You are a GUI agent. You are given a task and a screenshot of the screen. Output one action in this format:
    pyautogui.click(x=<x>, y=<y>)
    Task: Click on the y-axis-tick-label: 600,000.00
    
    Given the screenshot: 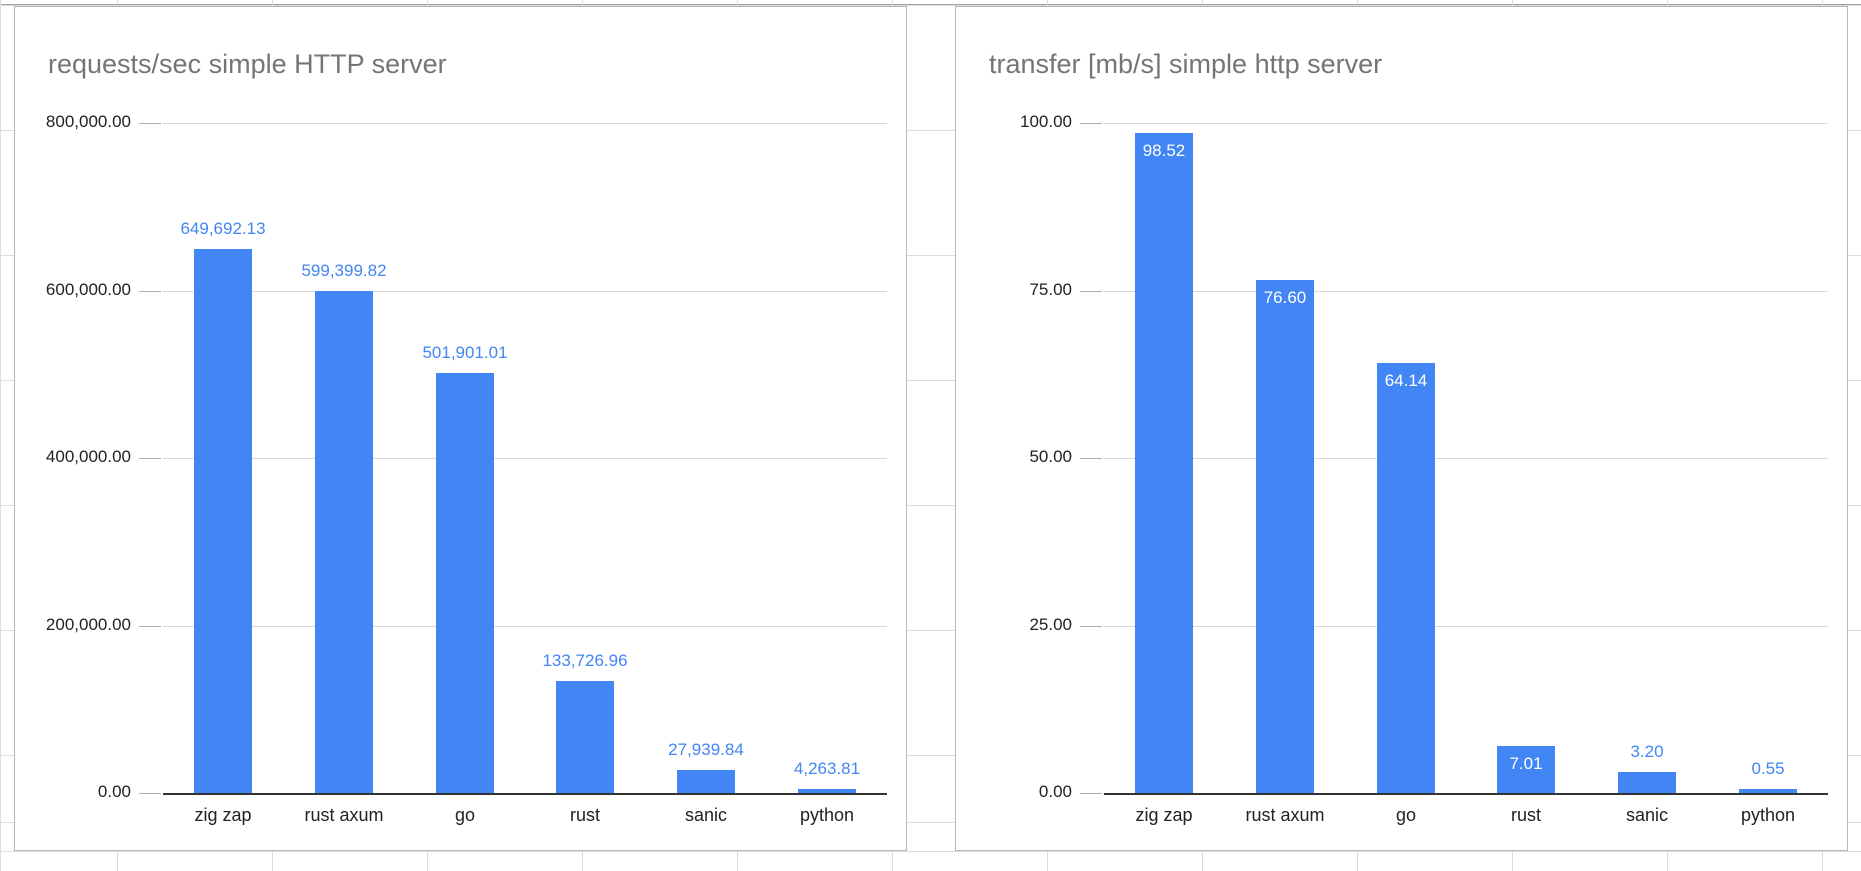 What is the action you would take?
    pyautogui.click(x=88, y=289)
    